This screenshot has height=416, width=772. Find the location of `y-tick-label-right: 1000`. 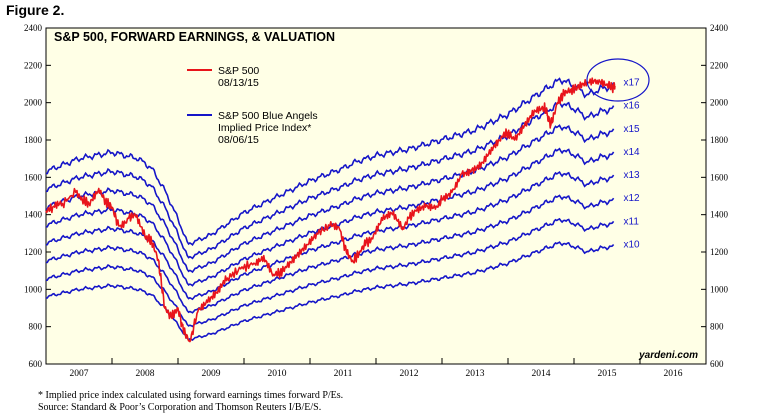

y-tick-label-right: 1000 is located at coordinates (719, 289).